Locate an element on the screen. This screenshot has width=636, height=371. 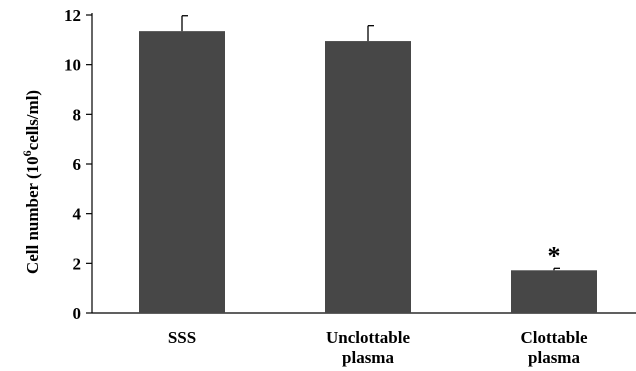
y-axis-label-text: Cell number (106cells/ml) is located at coordinates (31, 182).